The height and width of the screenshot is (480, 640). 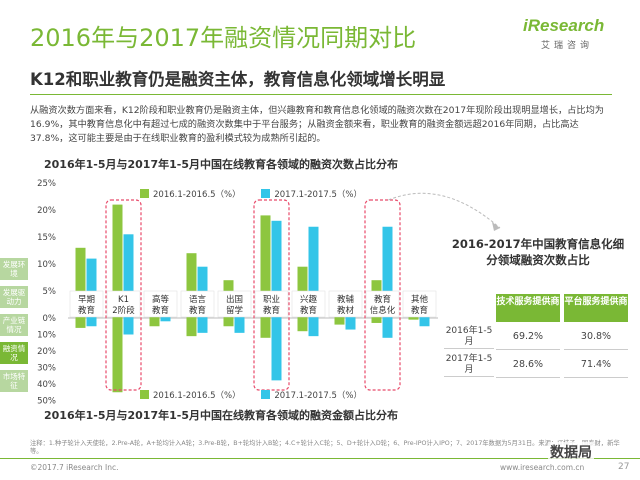 I want to click on table-title: 2016-2017年中国教育信息化细分领域融资次数占比, so click(x=538, y=252).